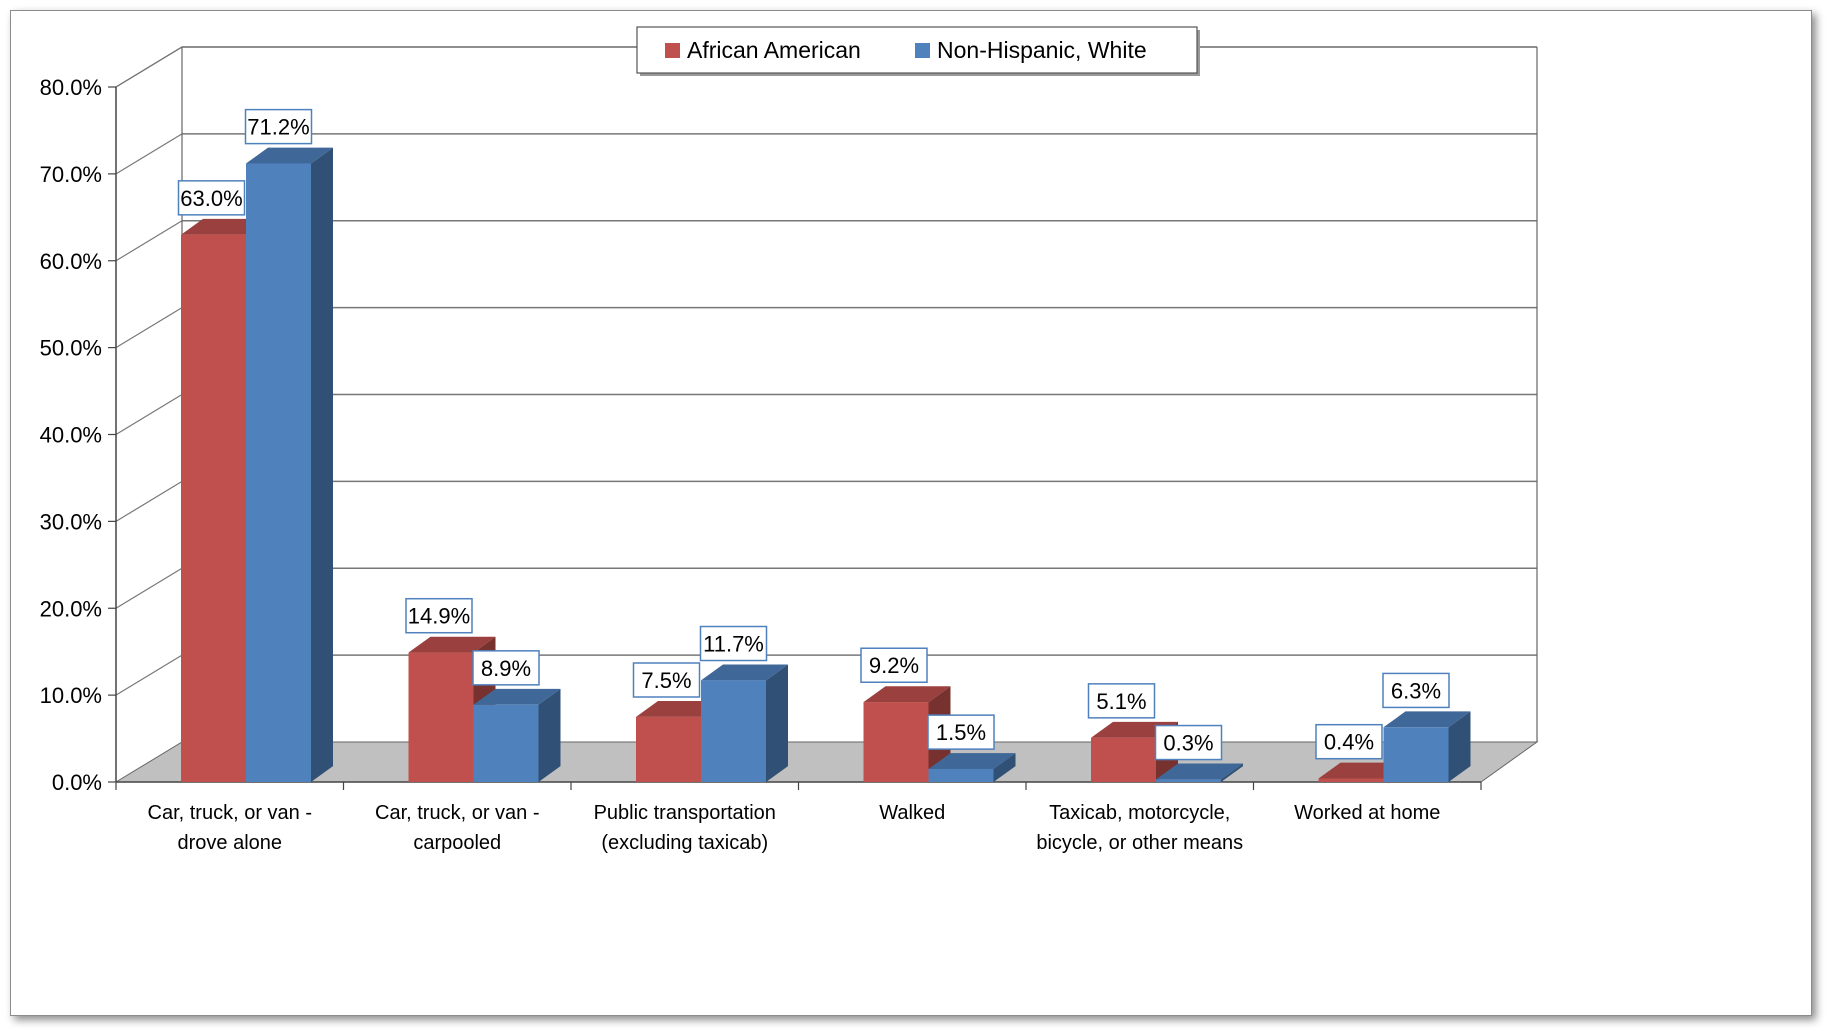 The width and height of the screenshot is (1828, 1031). What do you see at coordinates (71, 435) in the screenshot?
I see `y-tick-label: 40.0%` at bounding box center [71, 435].